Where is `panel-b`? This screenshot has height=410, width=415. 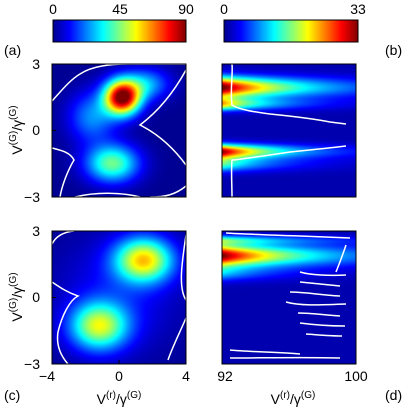 panel-b is located at coordinates (289, 130).